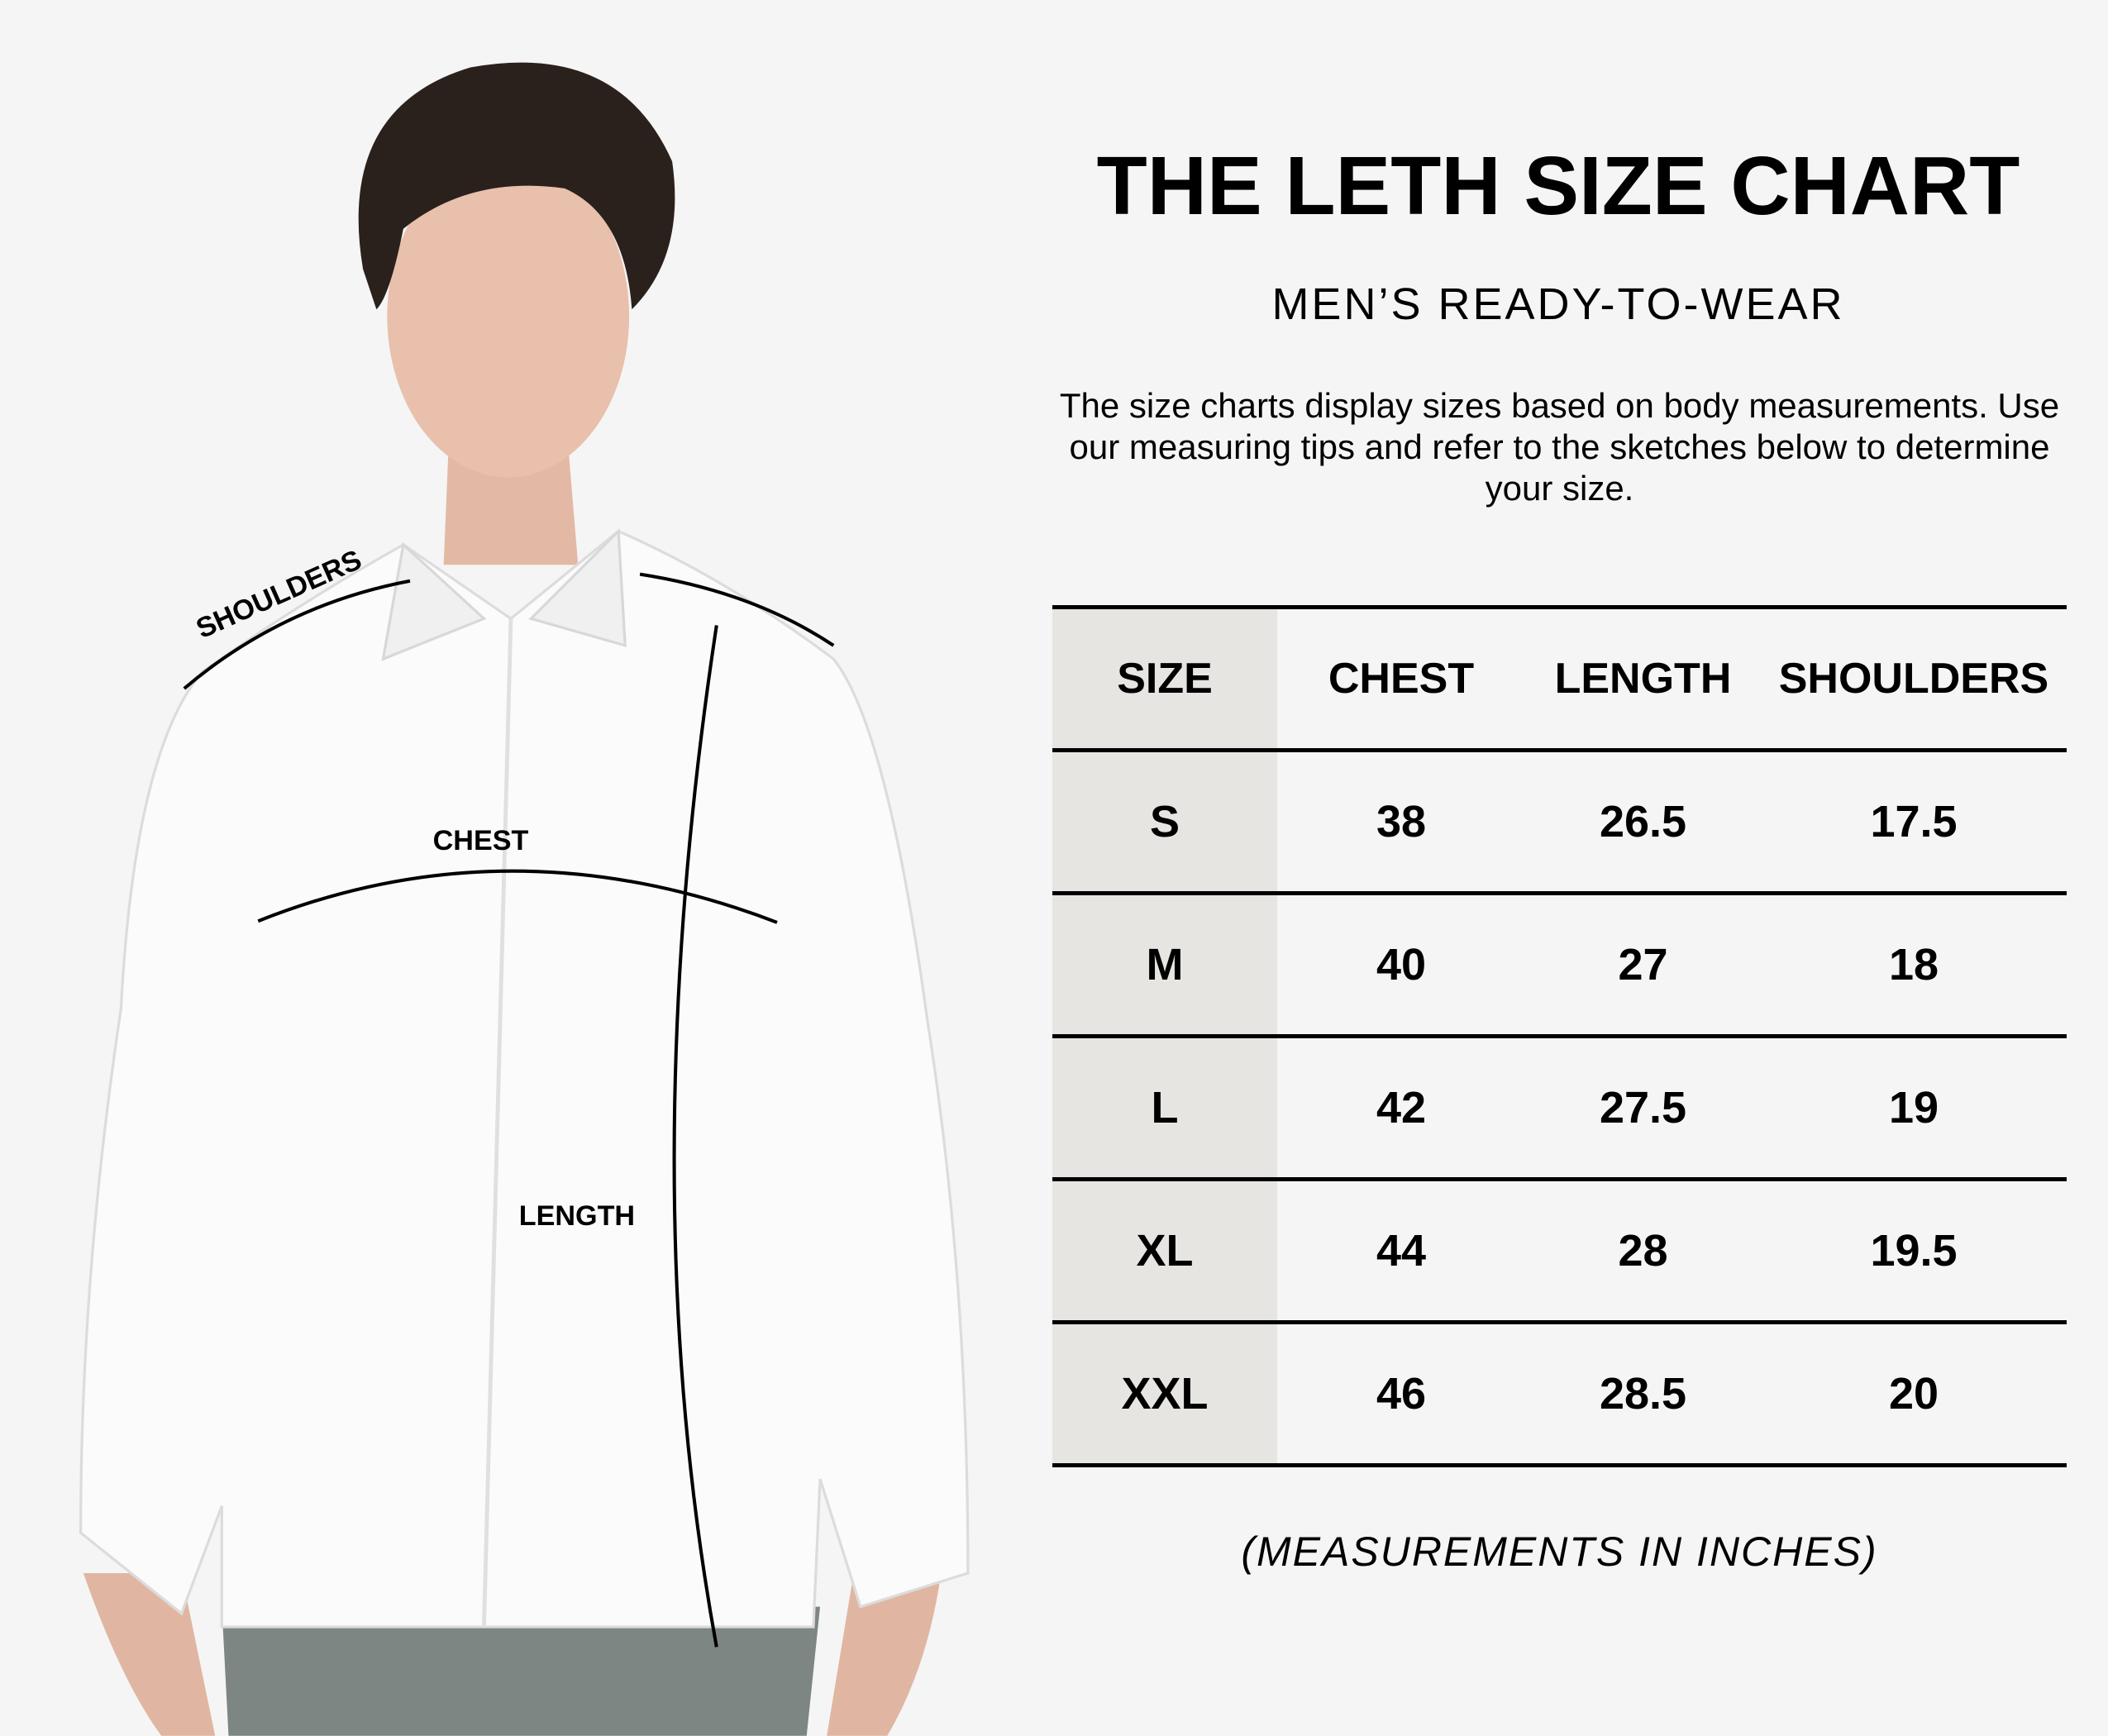 This screenshot has height=1736, width=2108. I want to click on chest-cell: 40, so click(1401, 965).